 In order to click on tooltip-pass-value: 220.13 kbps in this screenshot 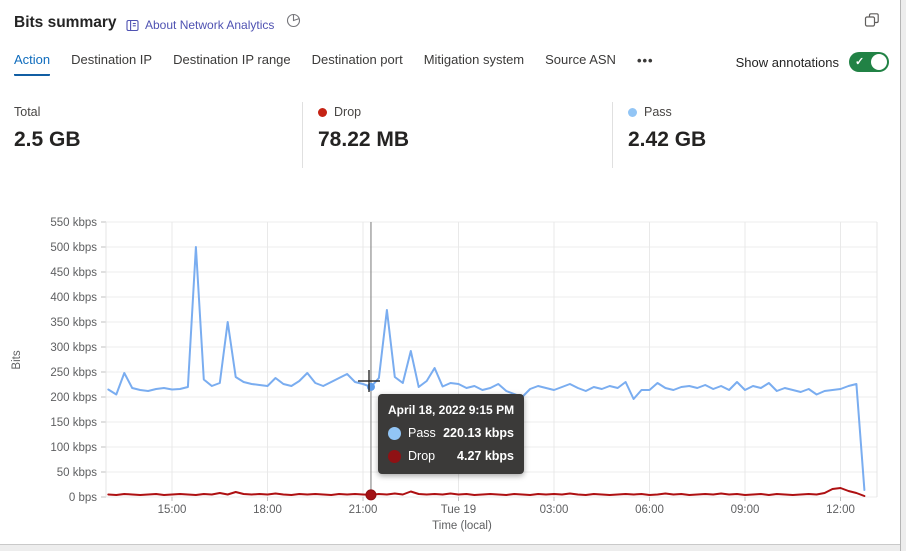, I will do `click(478, 433)`.